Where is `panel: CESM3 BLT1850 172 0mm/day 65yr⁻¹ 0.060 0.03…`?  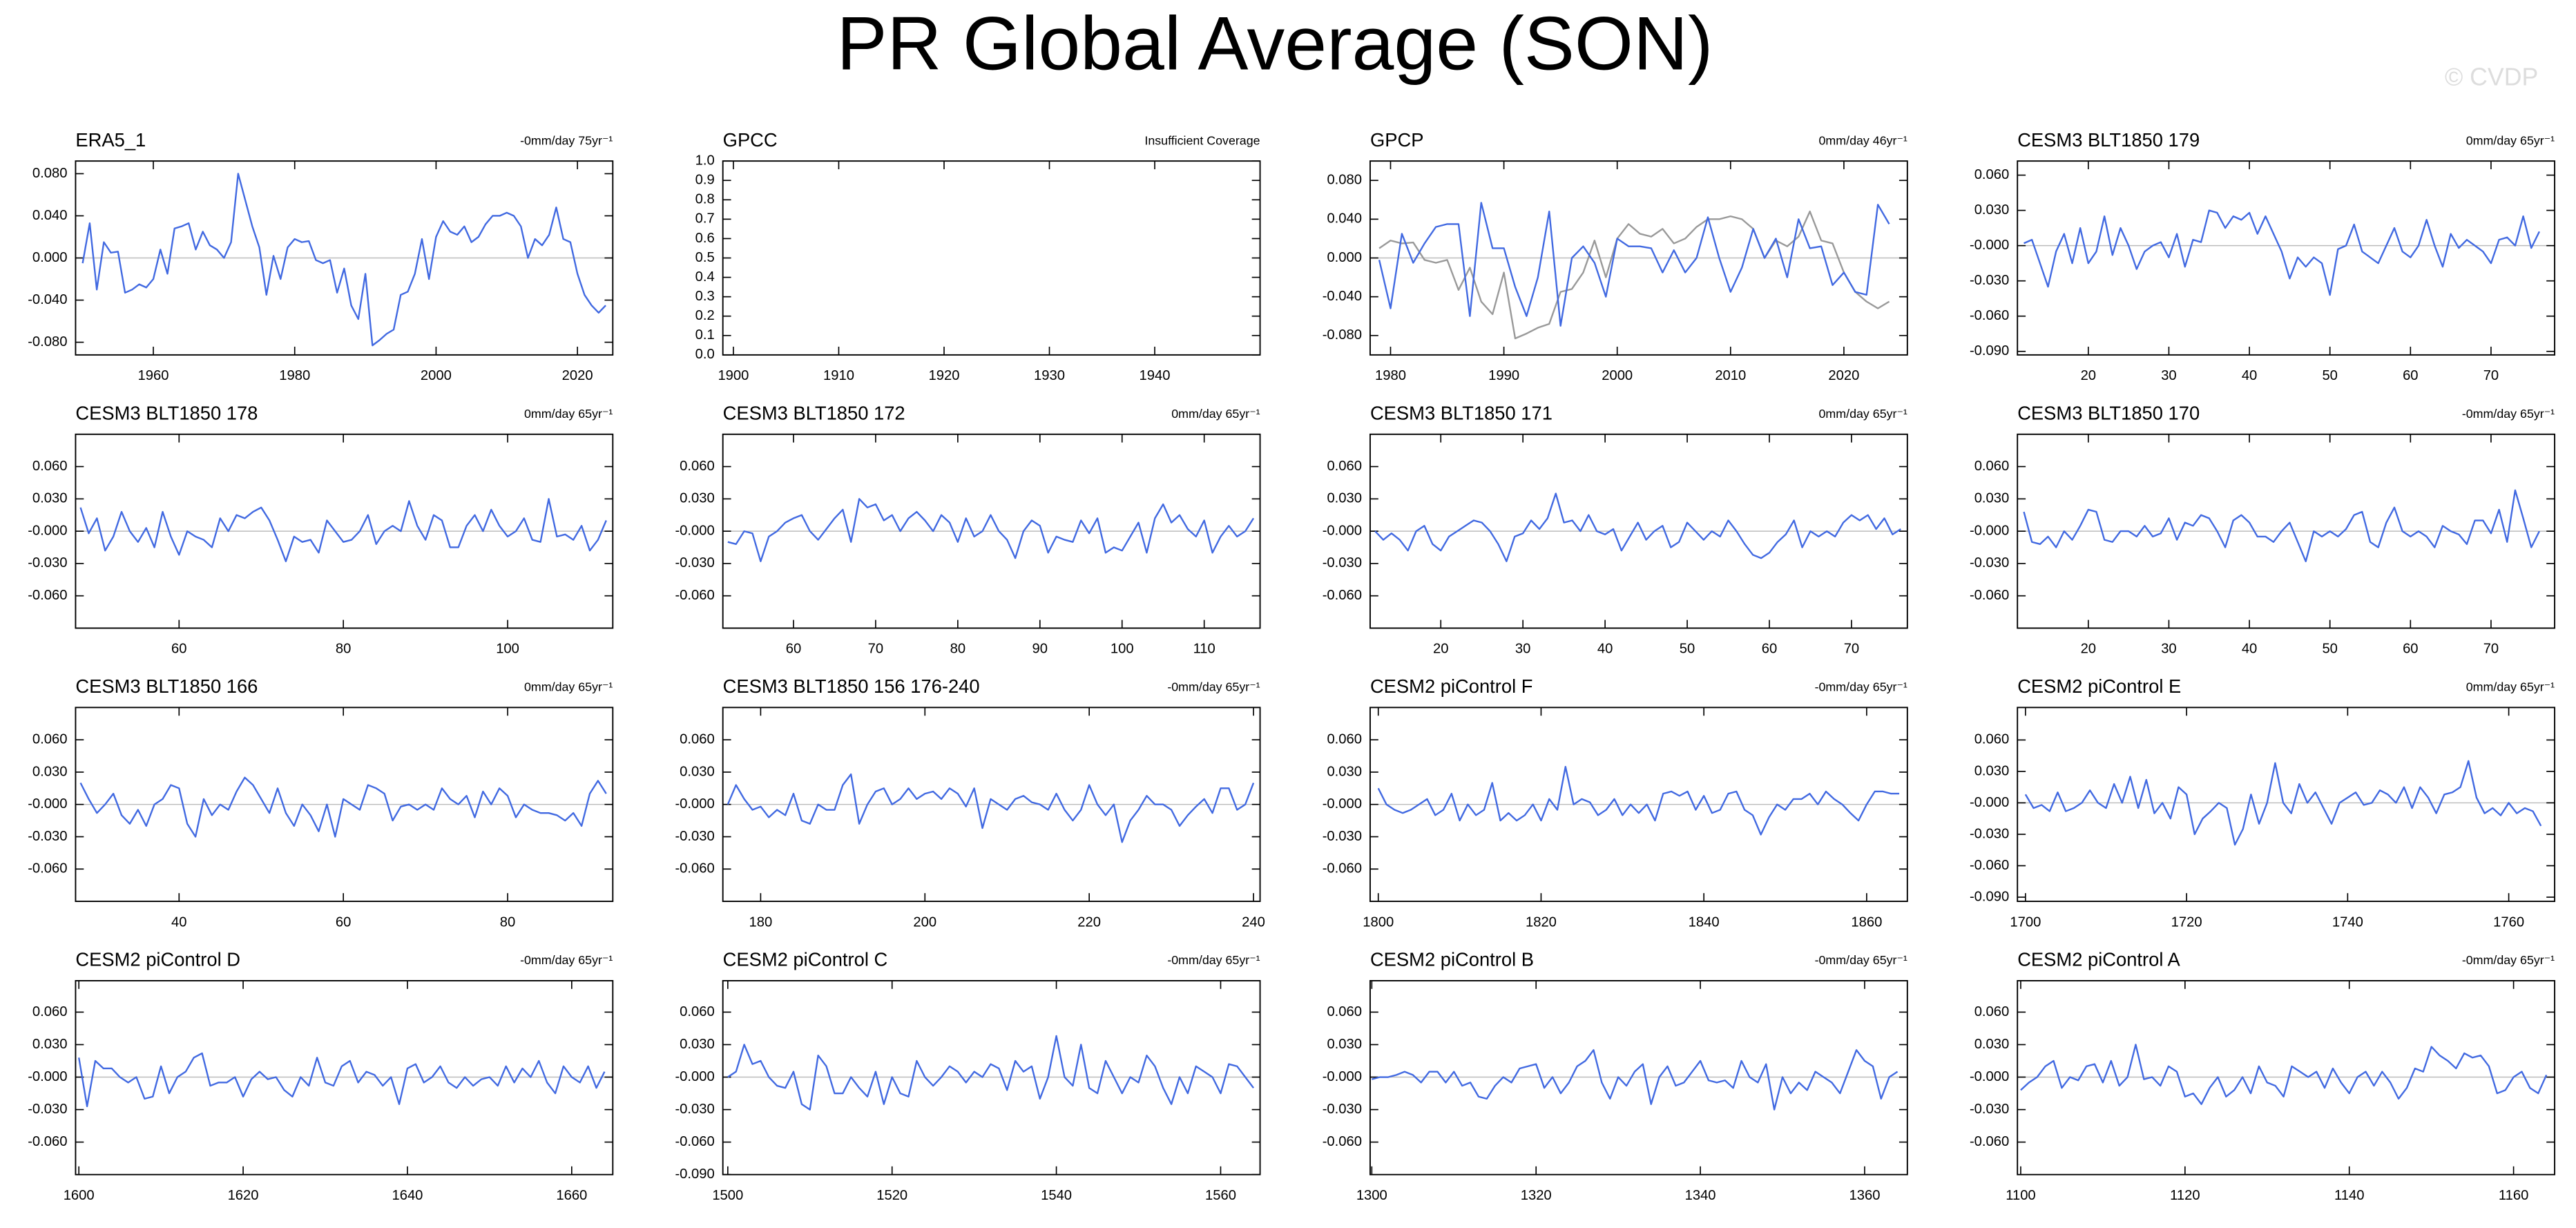 panel: CESM3 BLT1850 172 0mm/day 65yr⁻¹ 0.060 0.03… is located at coordinates (968, 529).